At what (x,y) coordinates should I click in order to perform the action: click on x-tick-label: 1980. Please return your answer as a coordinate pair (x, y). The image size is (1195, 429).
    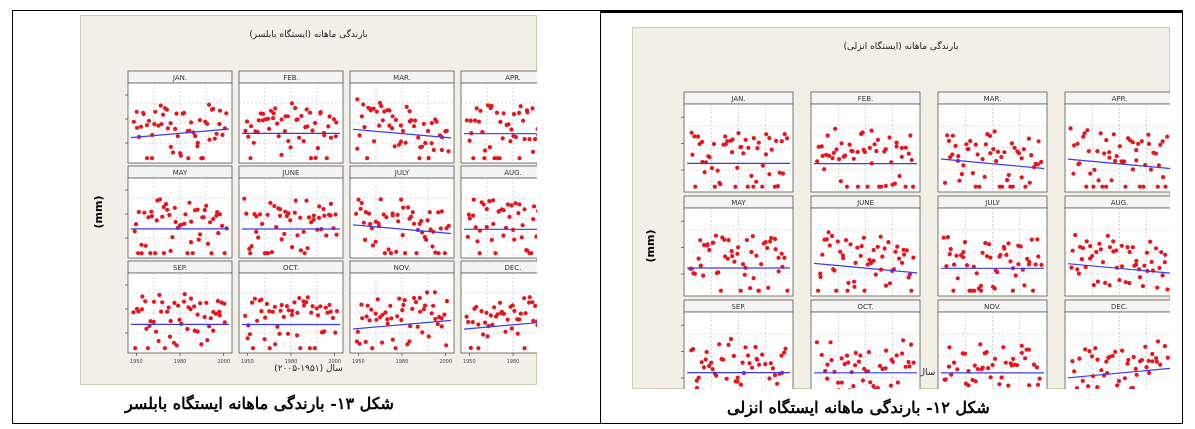
    Looking at the image, I should click on (180, 362).